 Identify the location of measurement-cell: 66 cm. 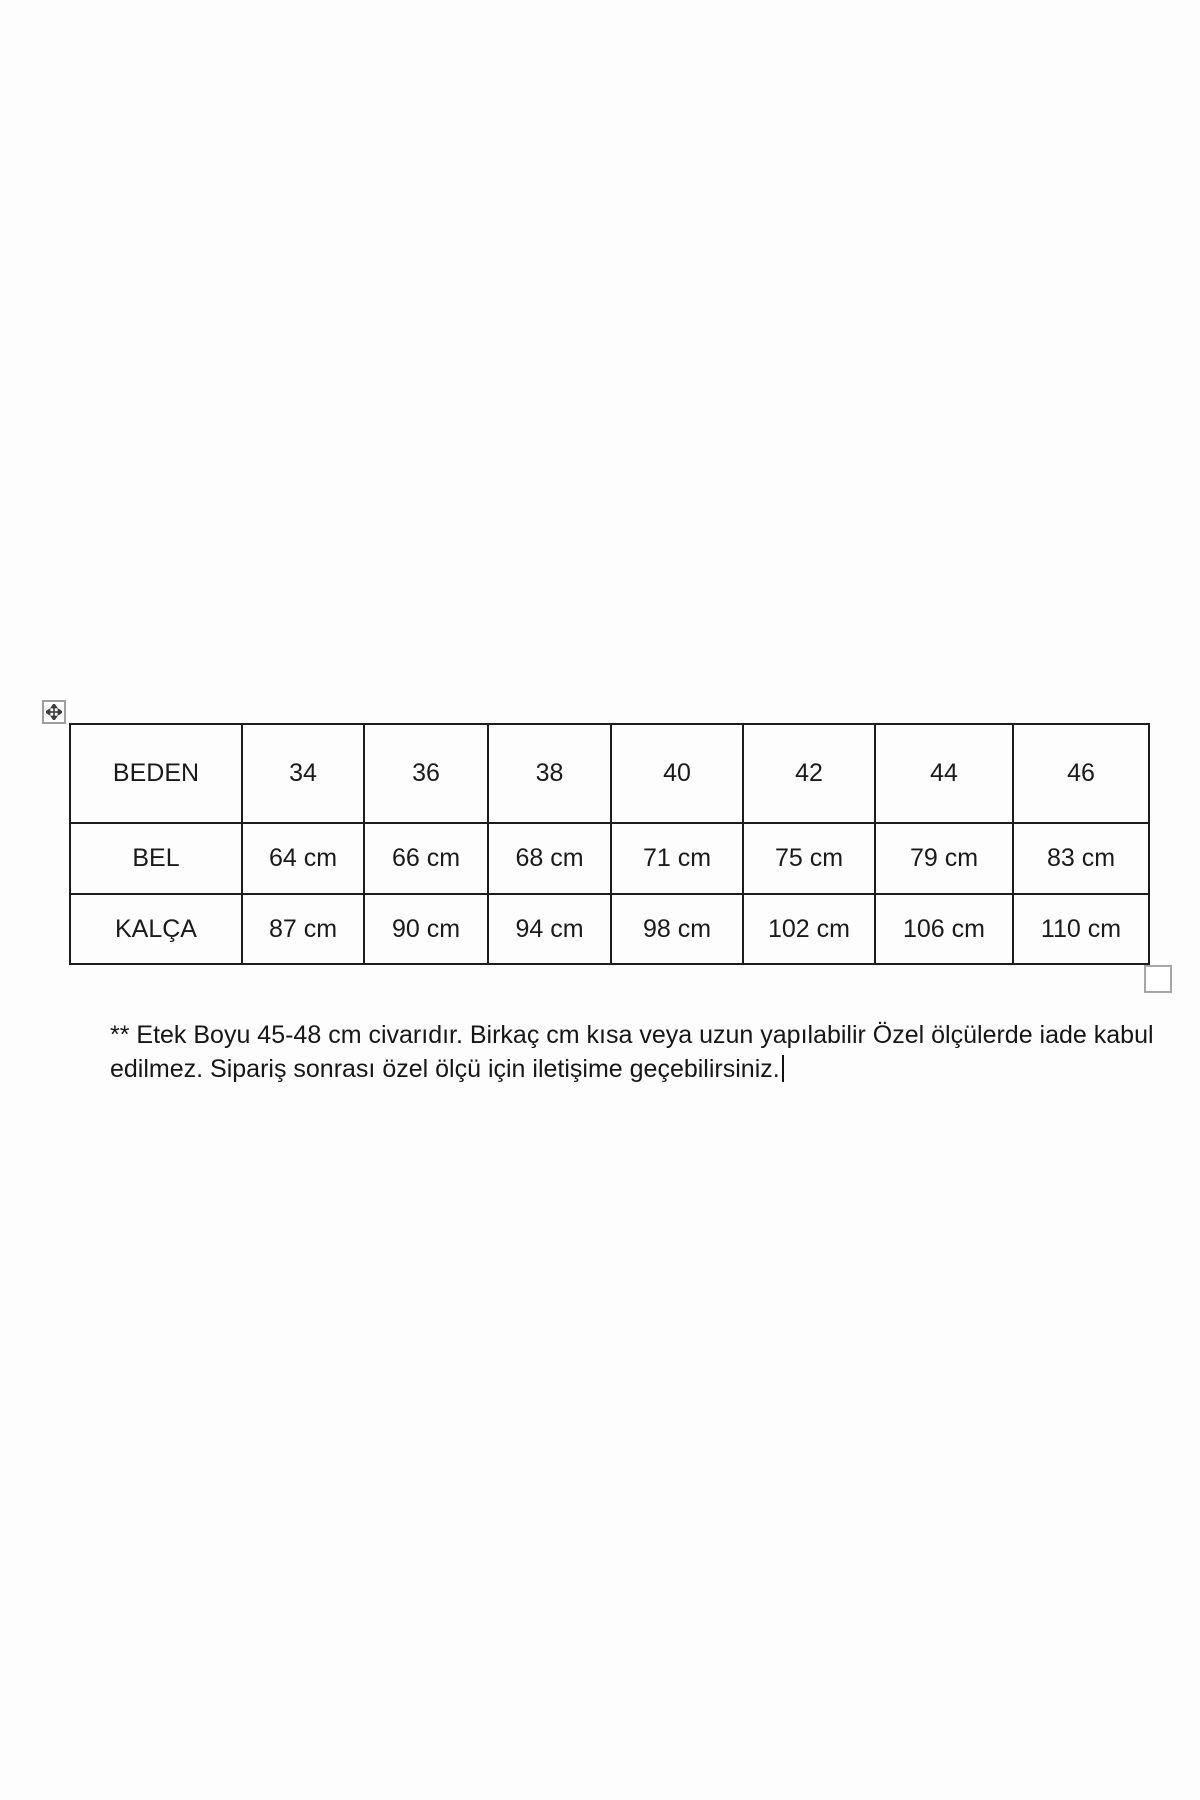
(426, 858).